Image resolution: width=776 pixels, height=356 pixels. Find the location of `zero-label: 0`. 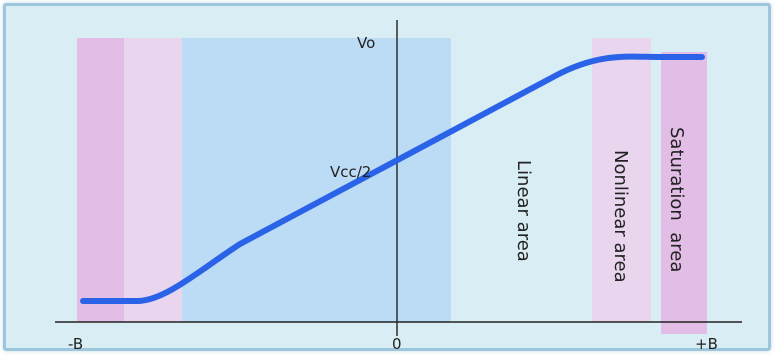

zero-label: 0 is located at coordinates (397, 344).